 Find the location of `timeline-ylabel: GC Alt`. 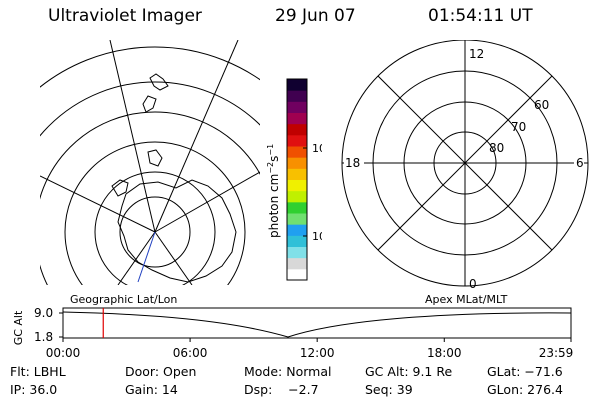

timeline-ylabel: GC Alt is located at coordinates (18, 327).